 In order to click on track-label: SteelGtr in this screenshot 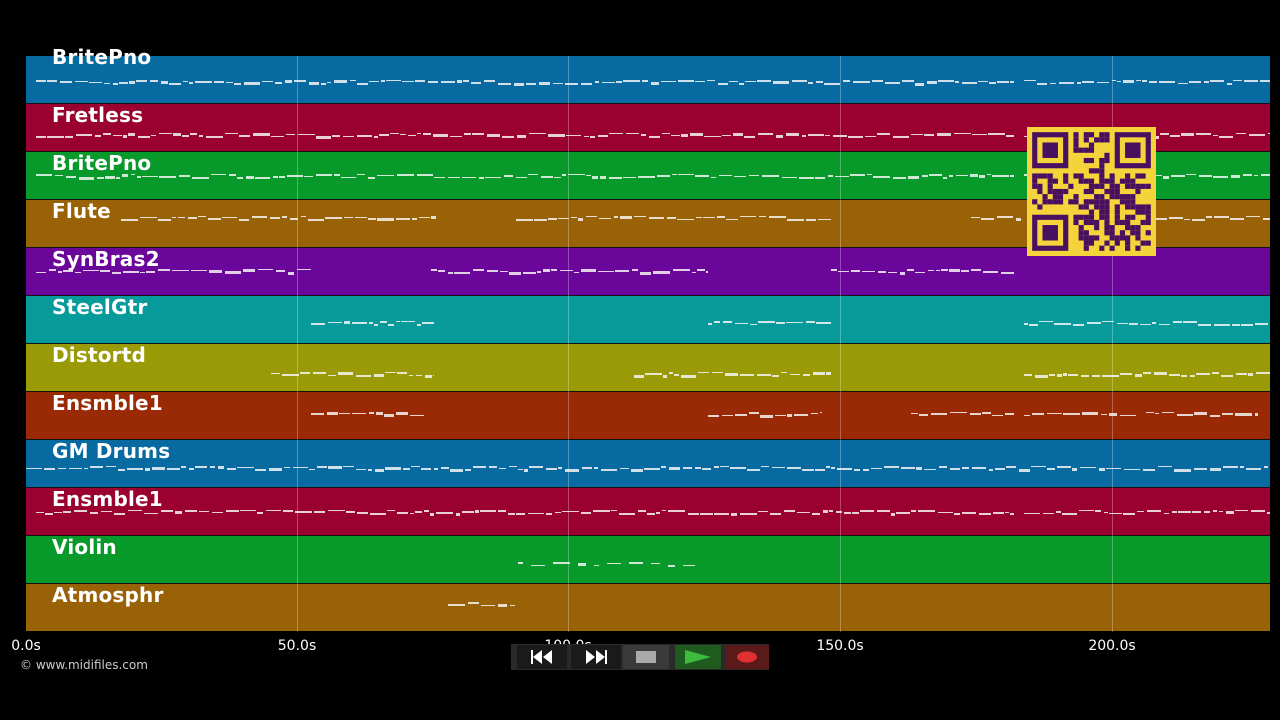, I will do `click(100, 307)`.